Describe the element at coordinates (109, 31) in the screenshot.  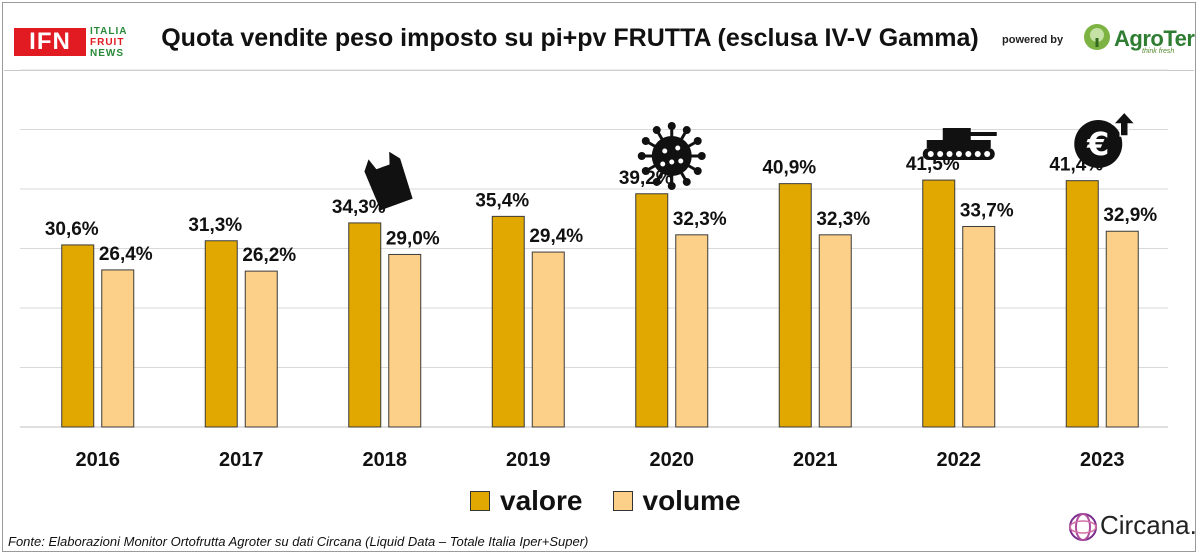
I see `ifn-logo-line1: ITALIA` at that location.